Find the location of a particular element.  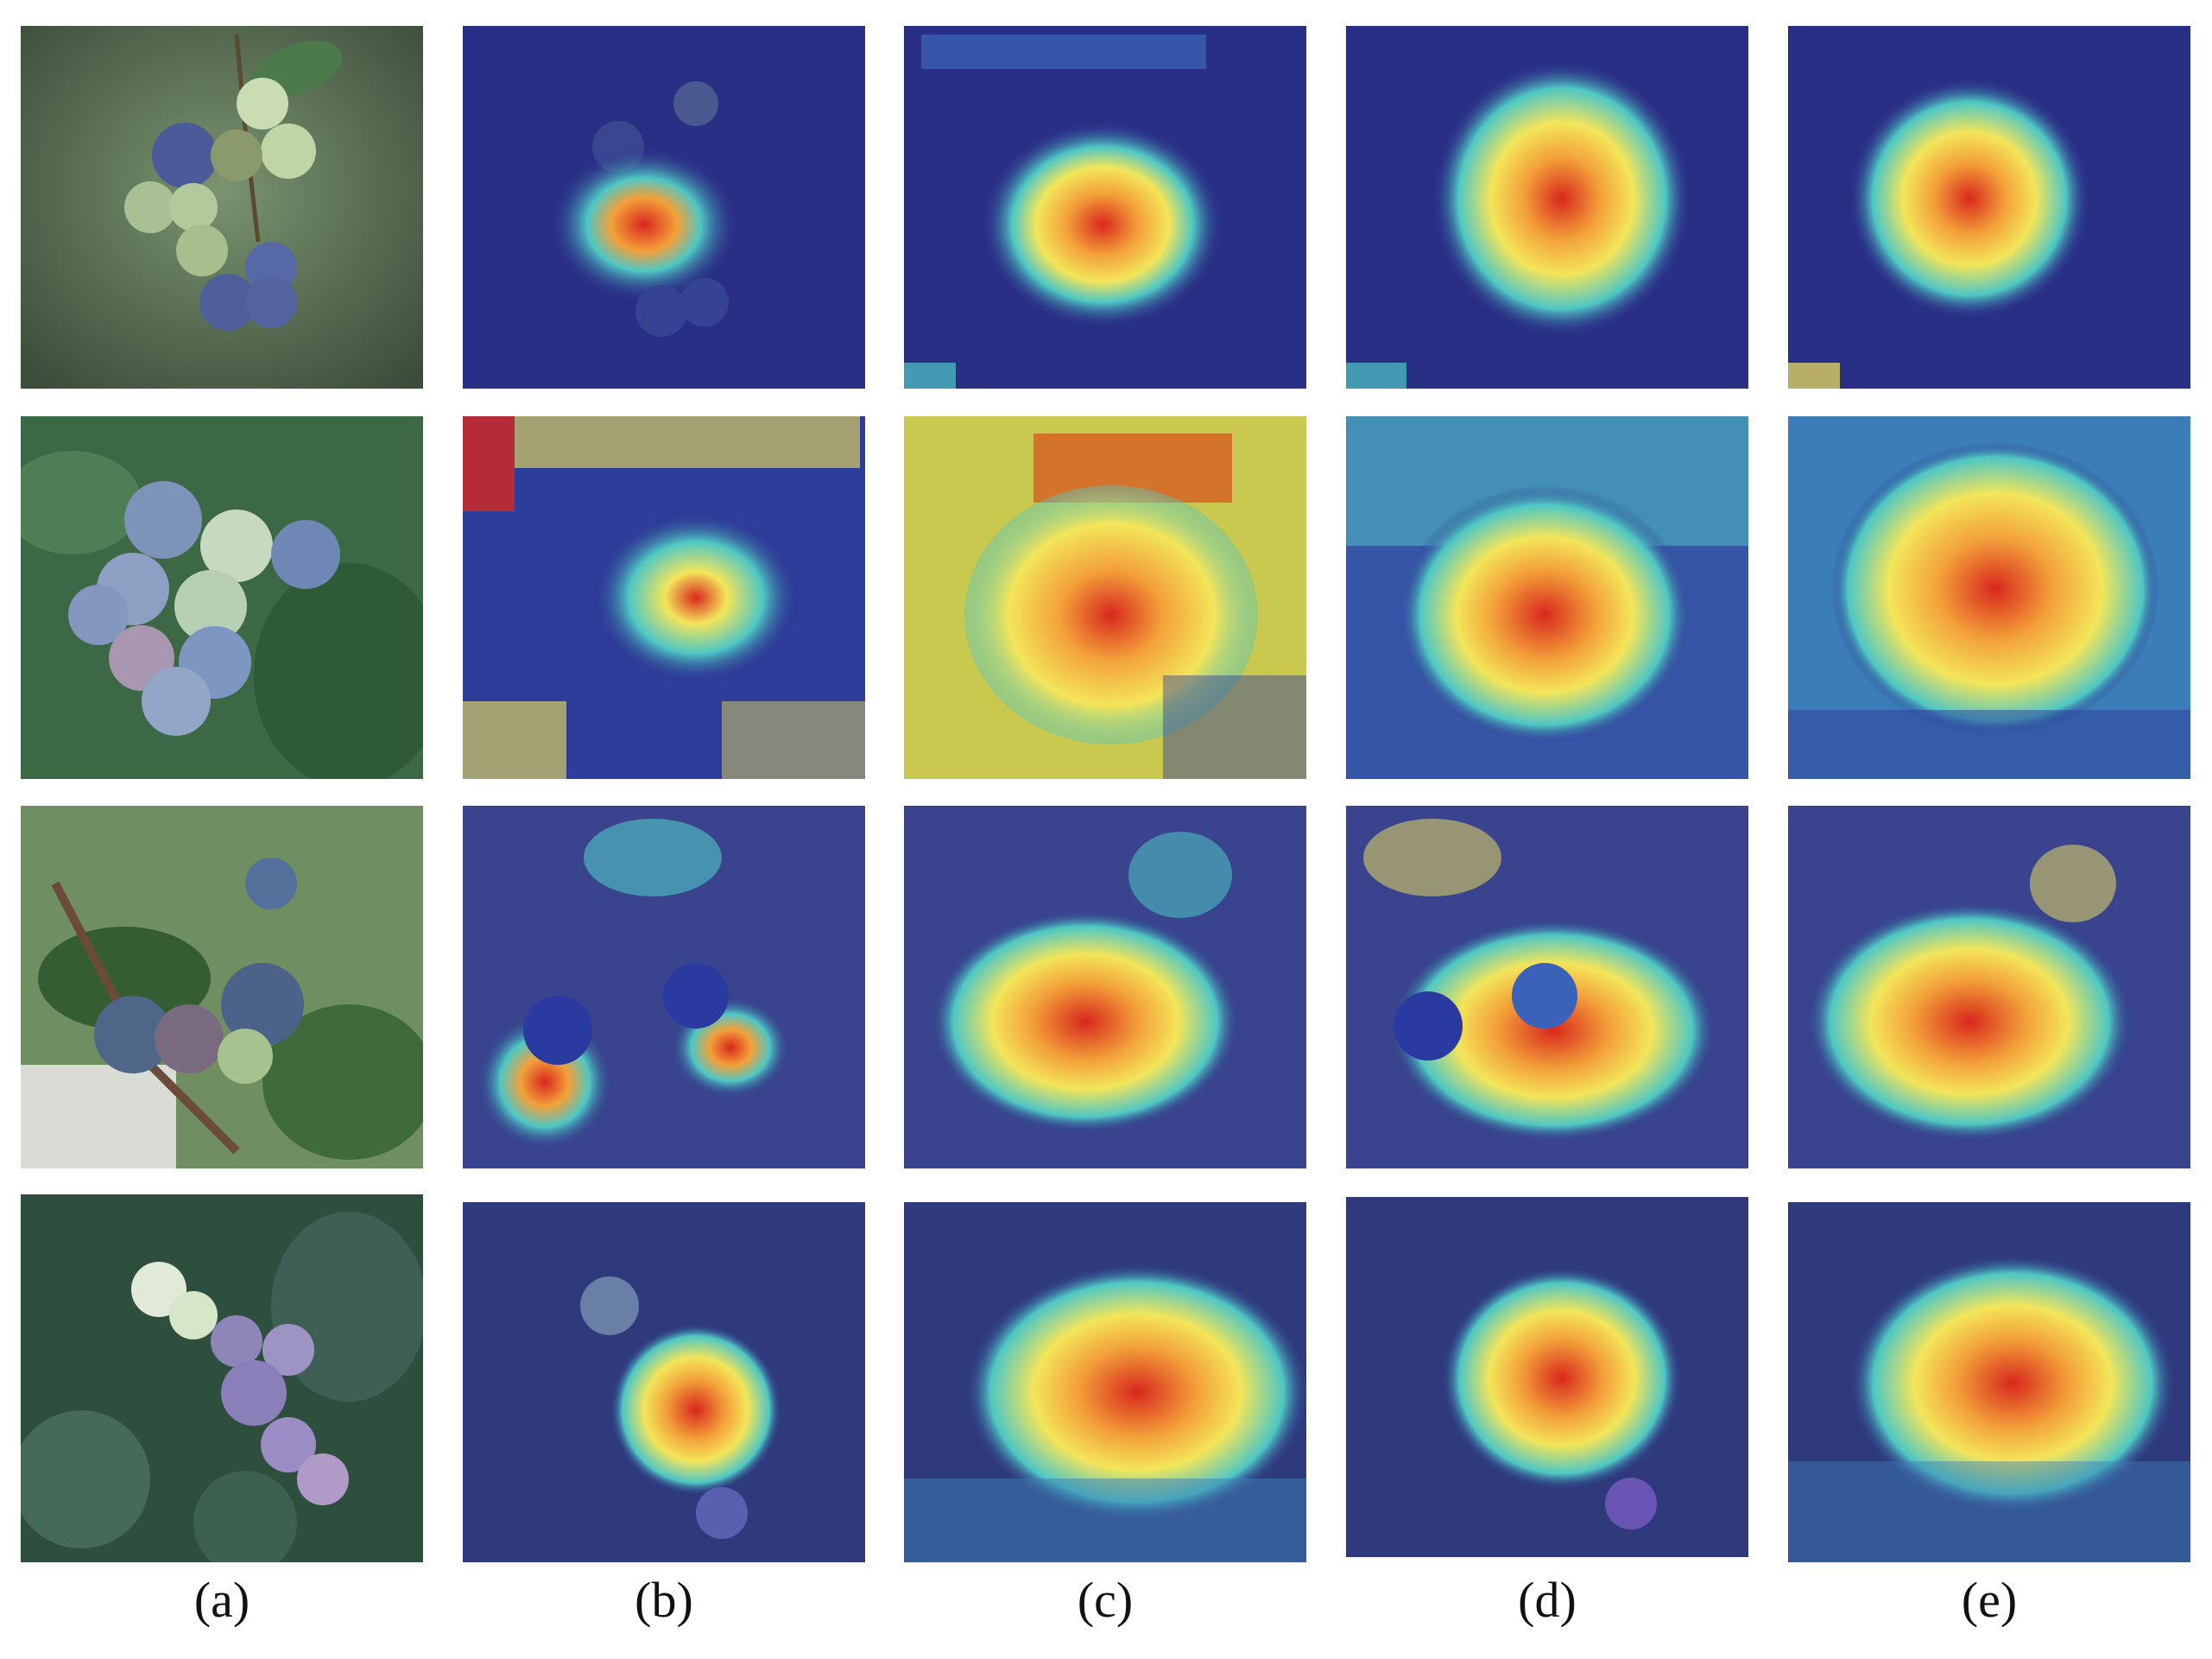

panel-row3-col-d is located at coordinates (1547, 987).